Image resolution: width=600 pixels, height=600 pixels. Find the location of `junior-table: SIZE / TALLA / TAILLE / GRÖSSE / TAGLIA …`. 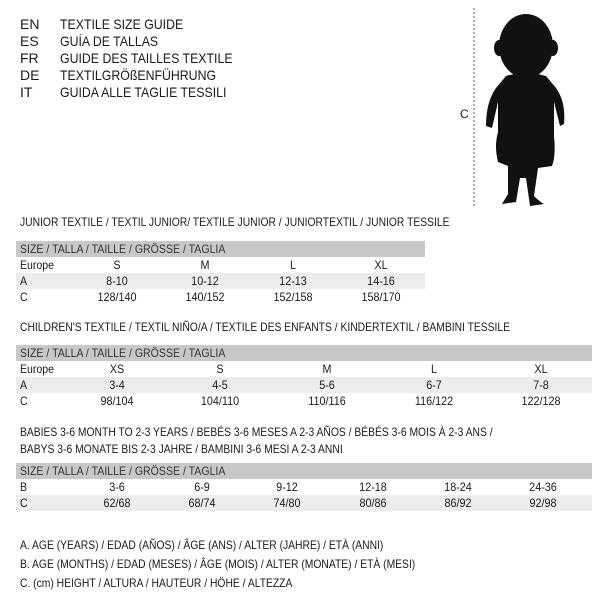

junior-table: SIZE / TALLA / TAILLE / GRÖSSE / TAGLIA … is located at coordinates (220, 273).